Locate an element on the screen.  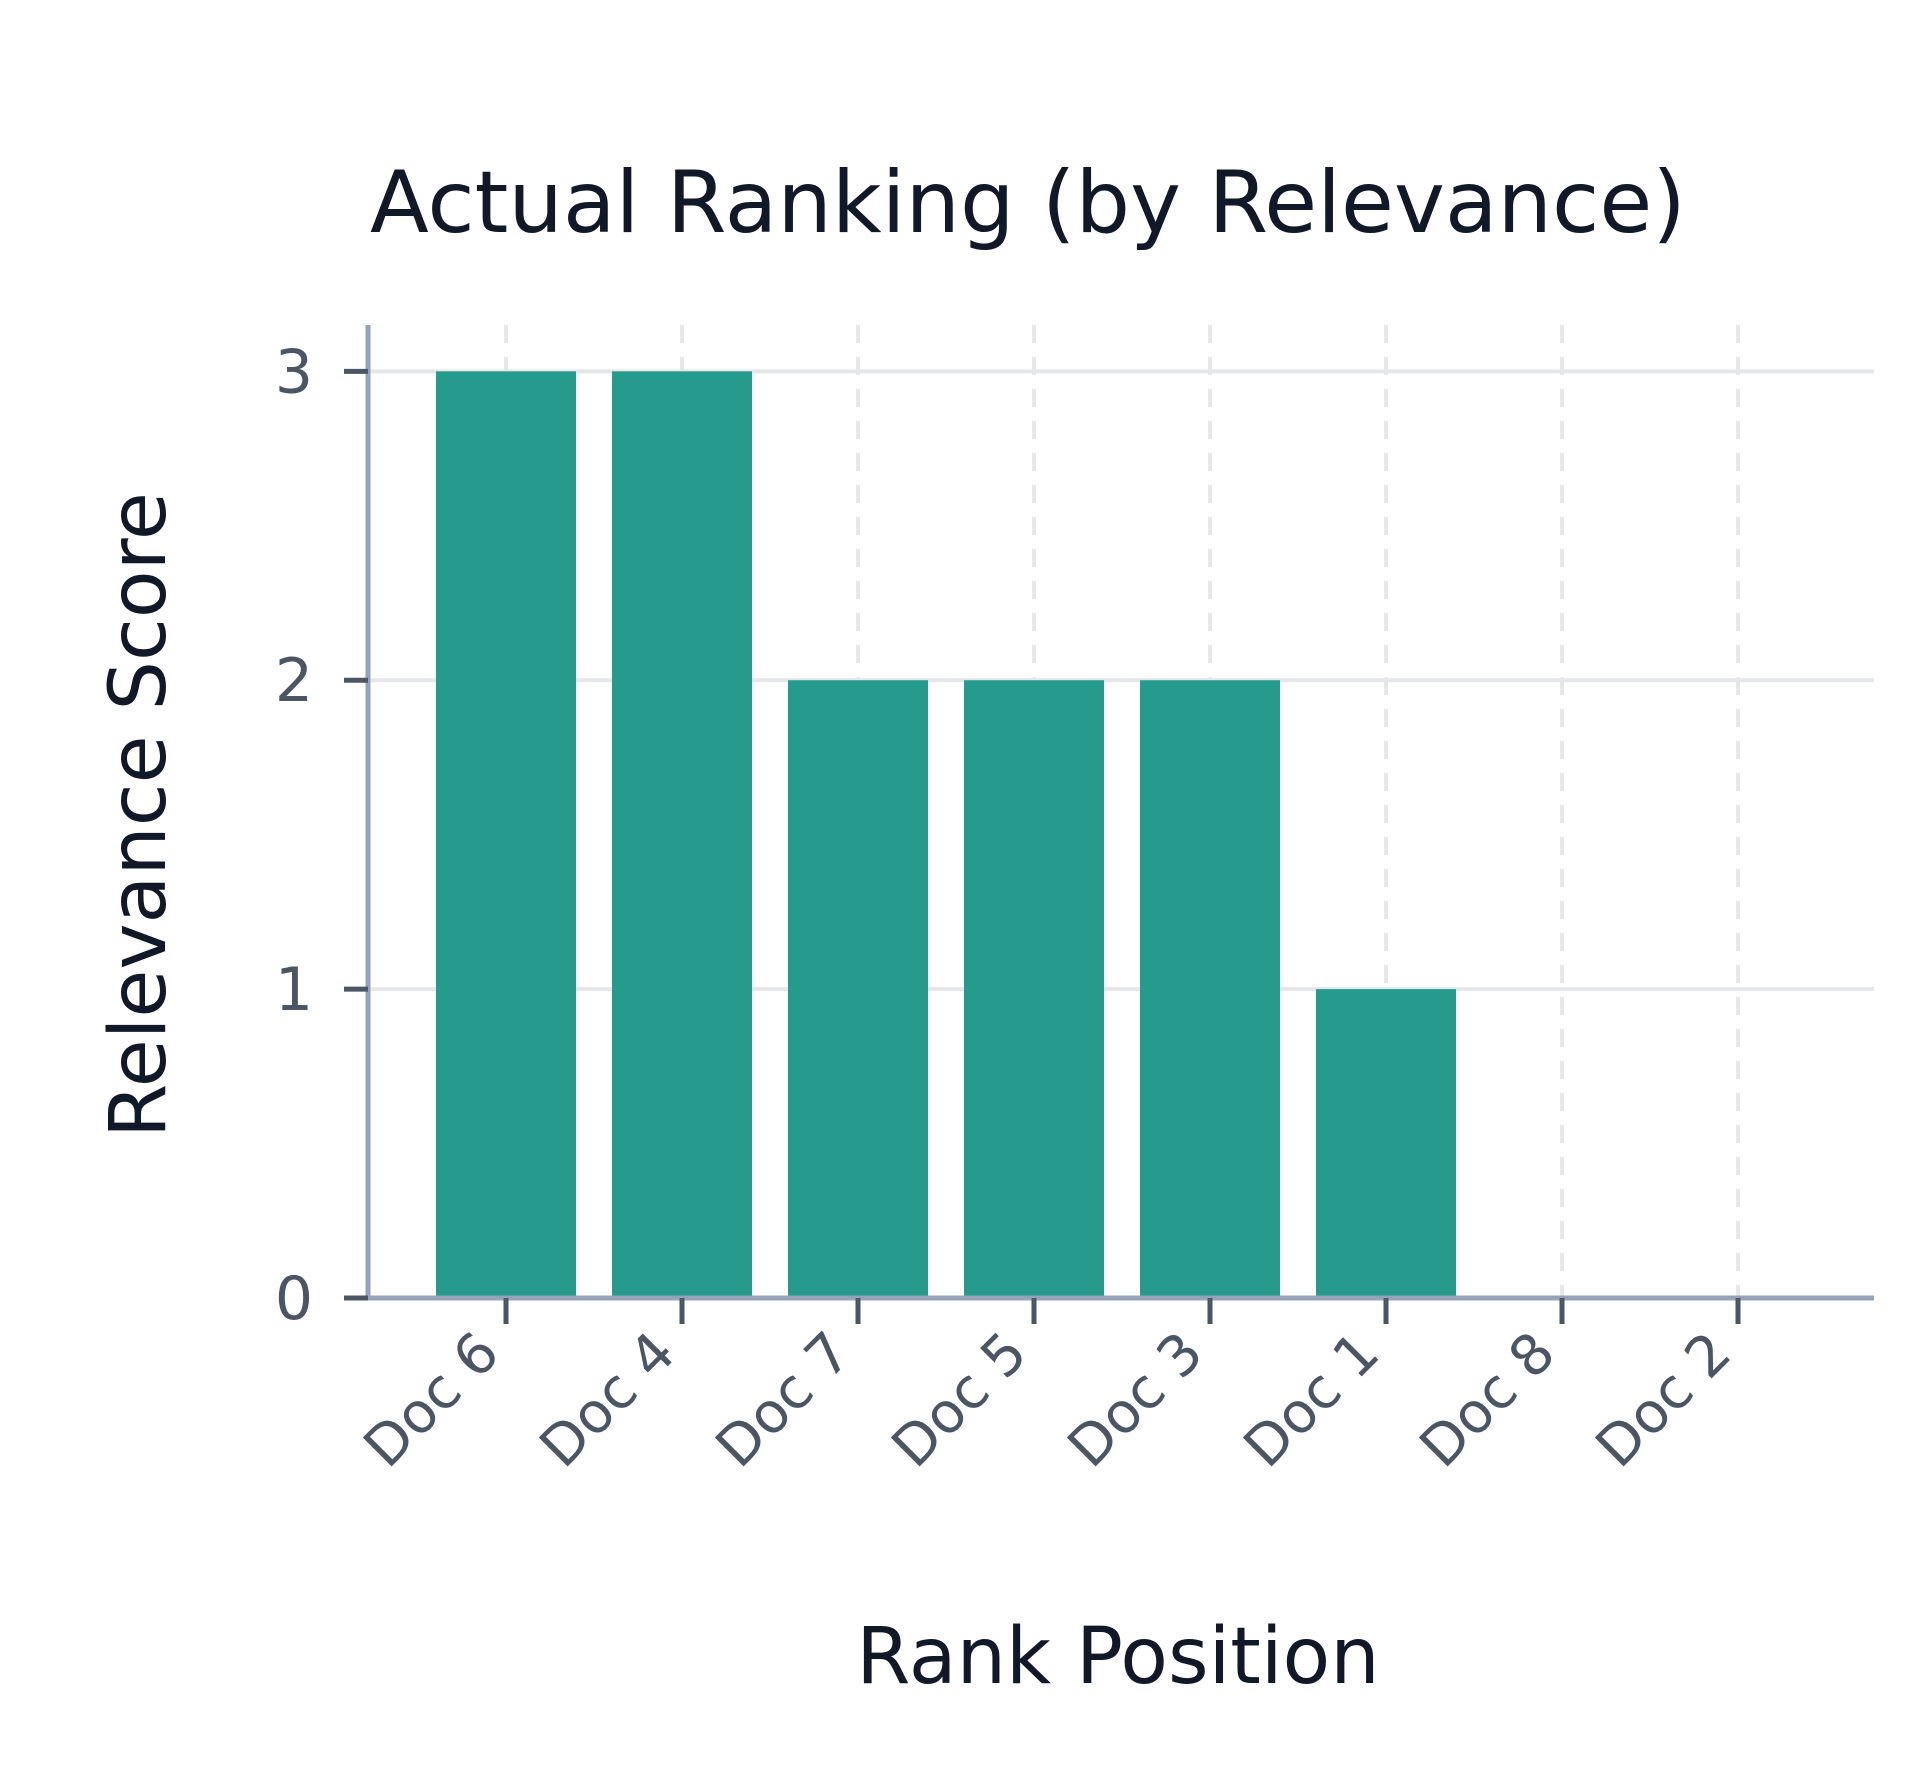
x-tick-label: Doc 3 is located at coordinates (1136, 1400).